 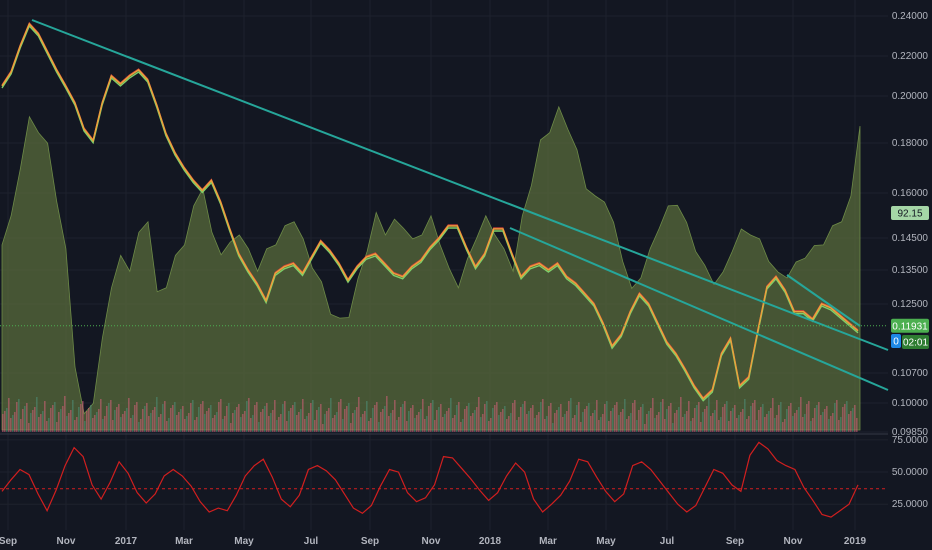 I want to click on time-tick-label: Jul, so click(x=311, y=541).